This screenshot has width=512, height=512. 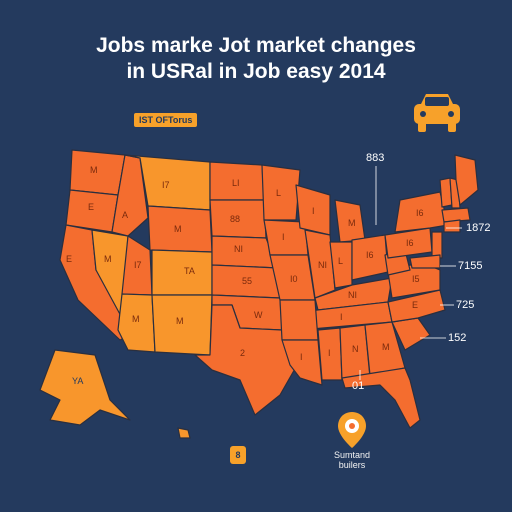 What do you see at coordinates (410, 243) in the screenshot?
I see `state-label-pa: I6` at bounding box center [410, 243].